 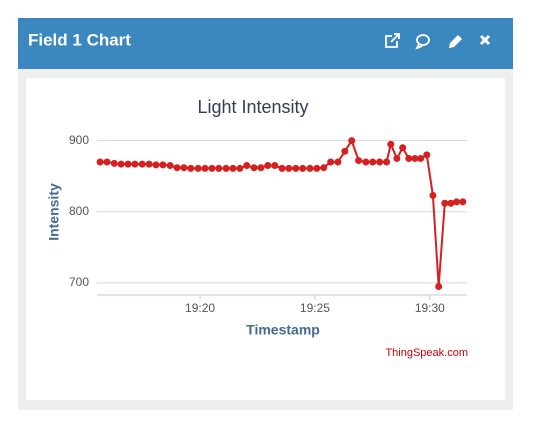 I want to click on comment-icon, so click(x=422, y=42).